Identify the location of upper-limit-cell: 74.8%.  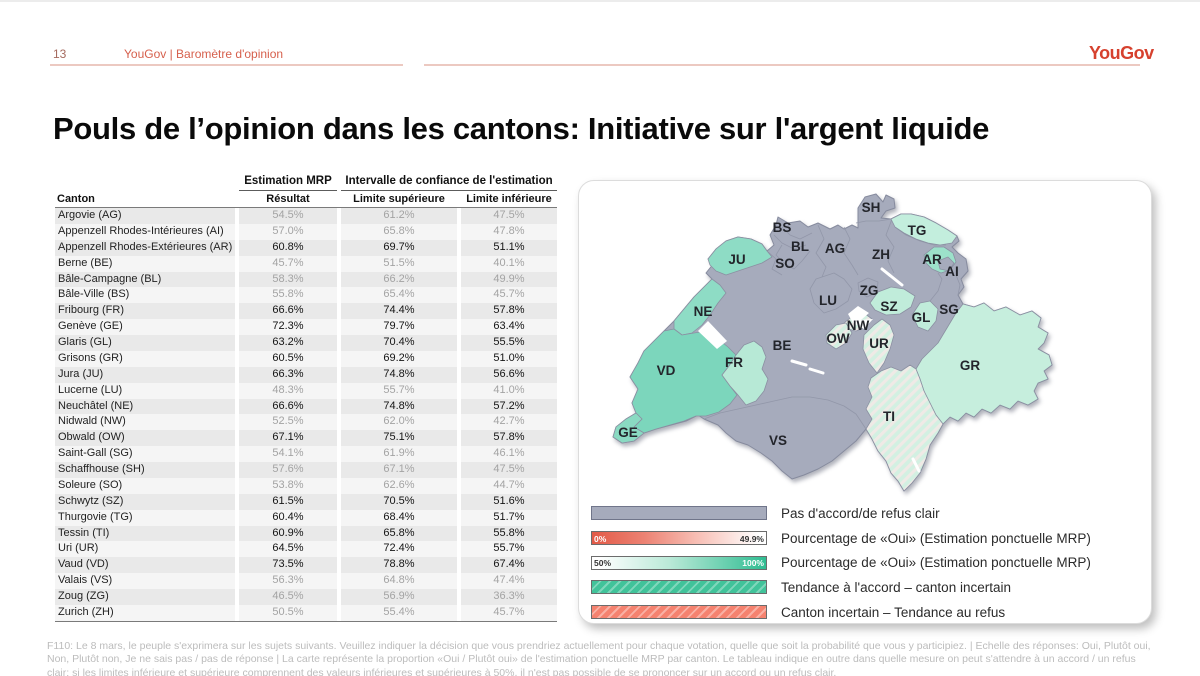
(399, 407).